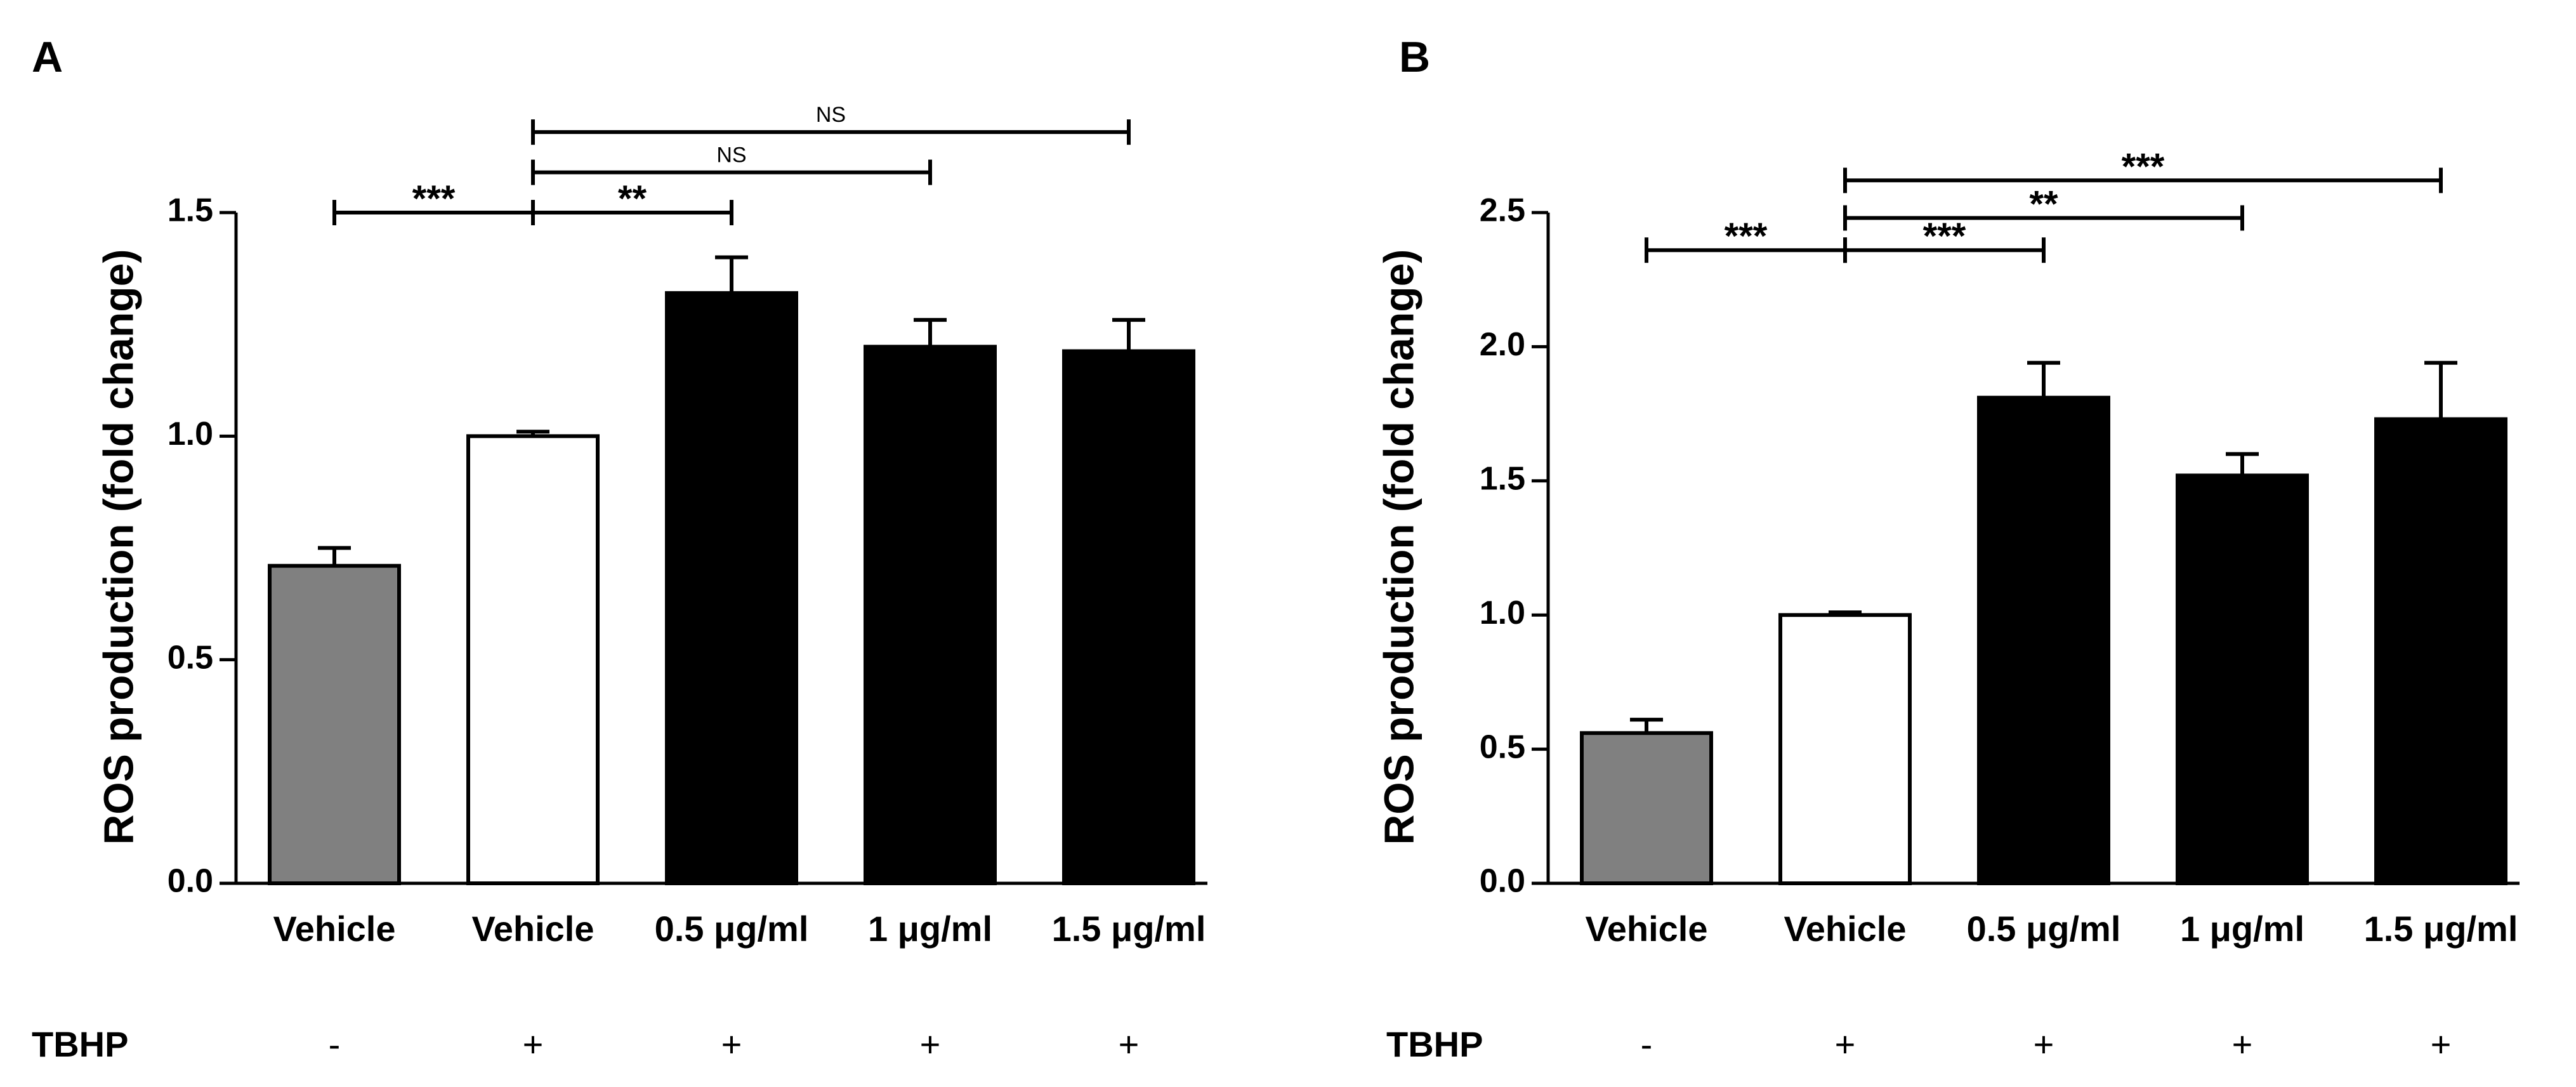 This screenshot has height=1087, width=2576. What do you see at coordinates (48, 57) in the screenshot?
I see `panel-label: A` at bounding box center [48, 57].